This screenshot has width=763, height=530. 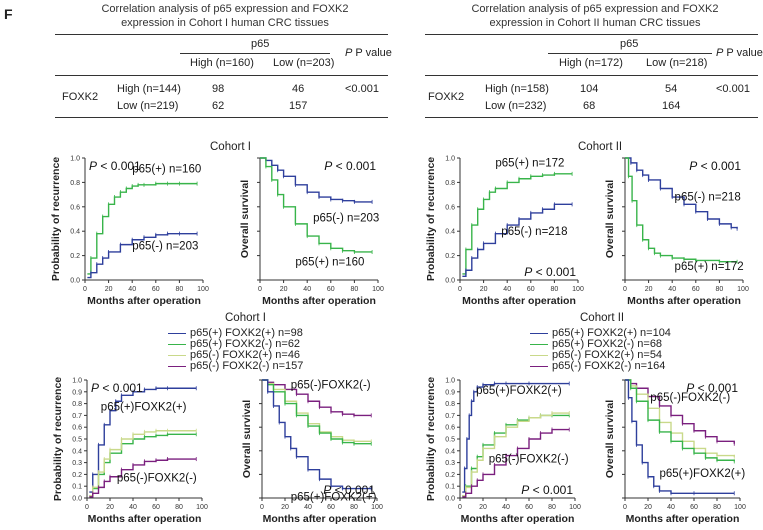 What do you see at coordinates (450, 416) in the screenshot?
I see `y-tick-label: 0.7` at bounding box center [450, 416].